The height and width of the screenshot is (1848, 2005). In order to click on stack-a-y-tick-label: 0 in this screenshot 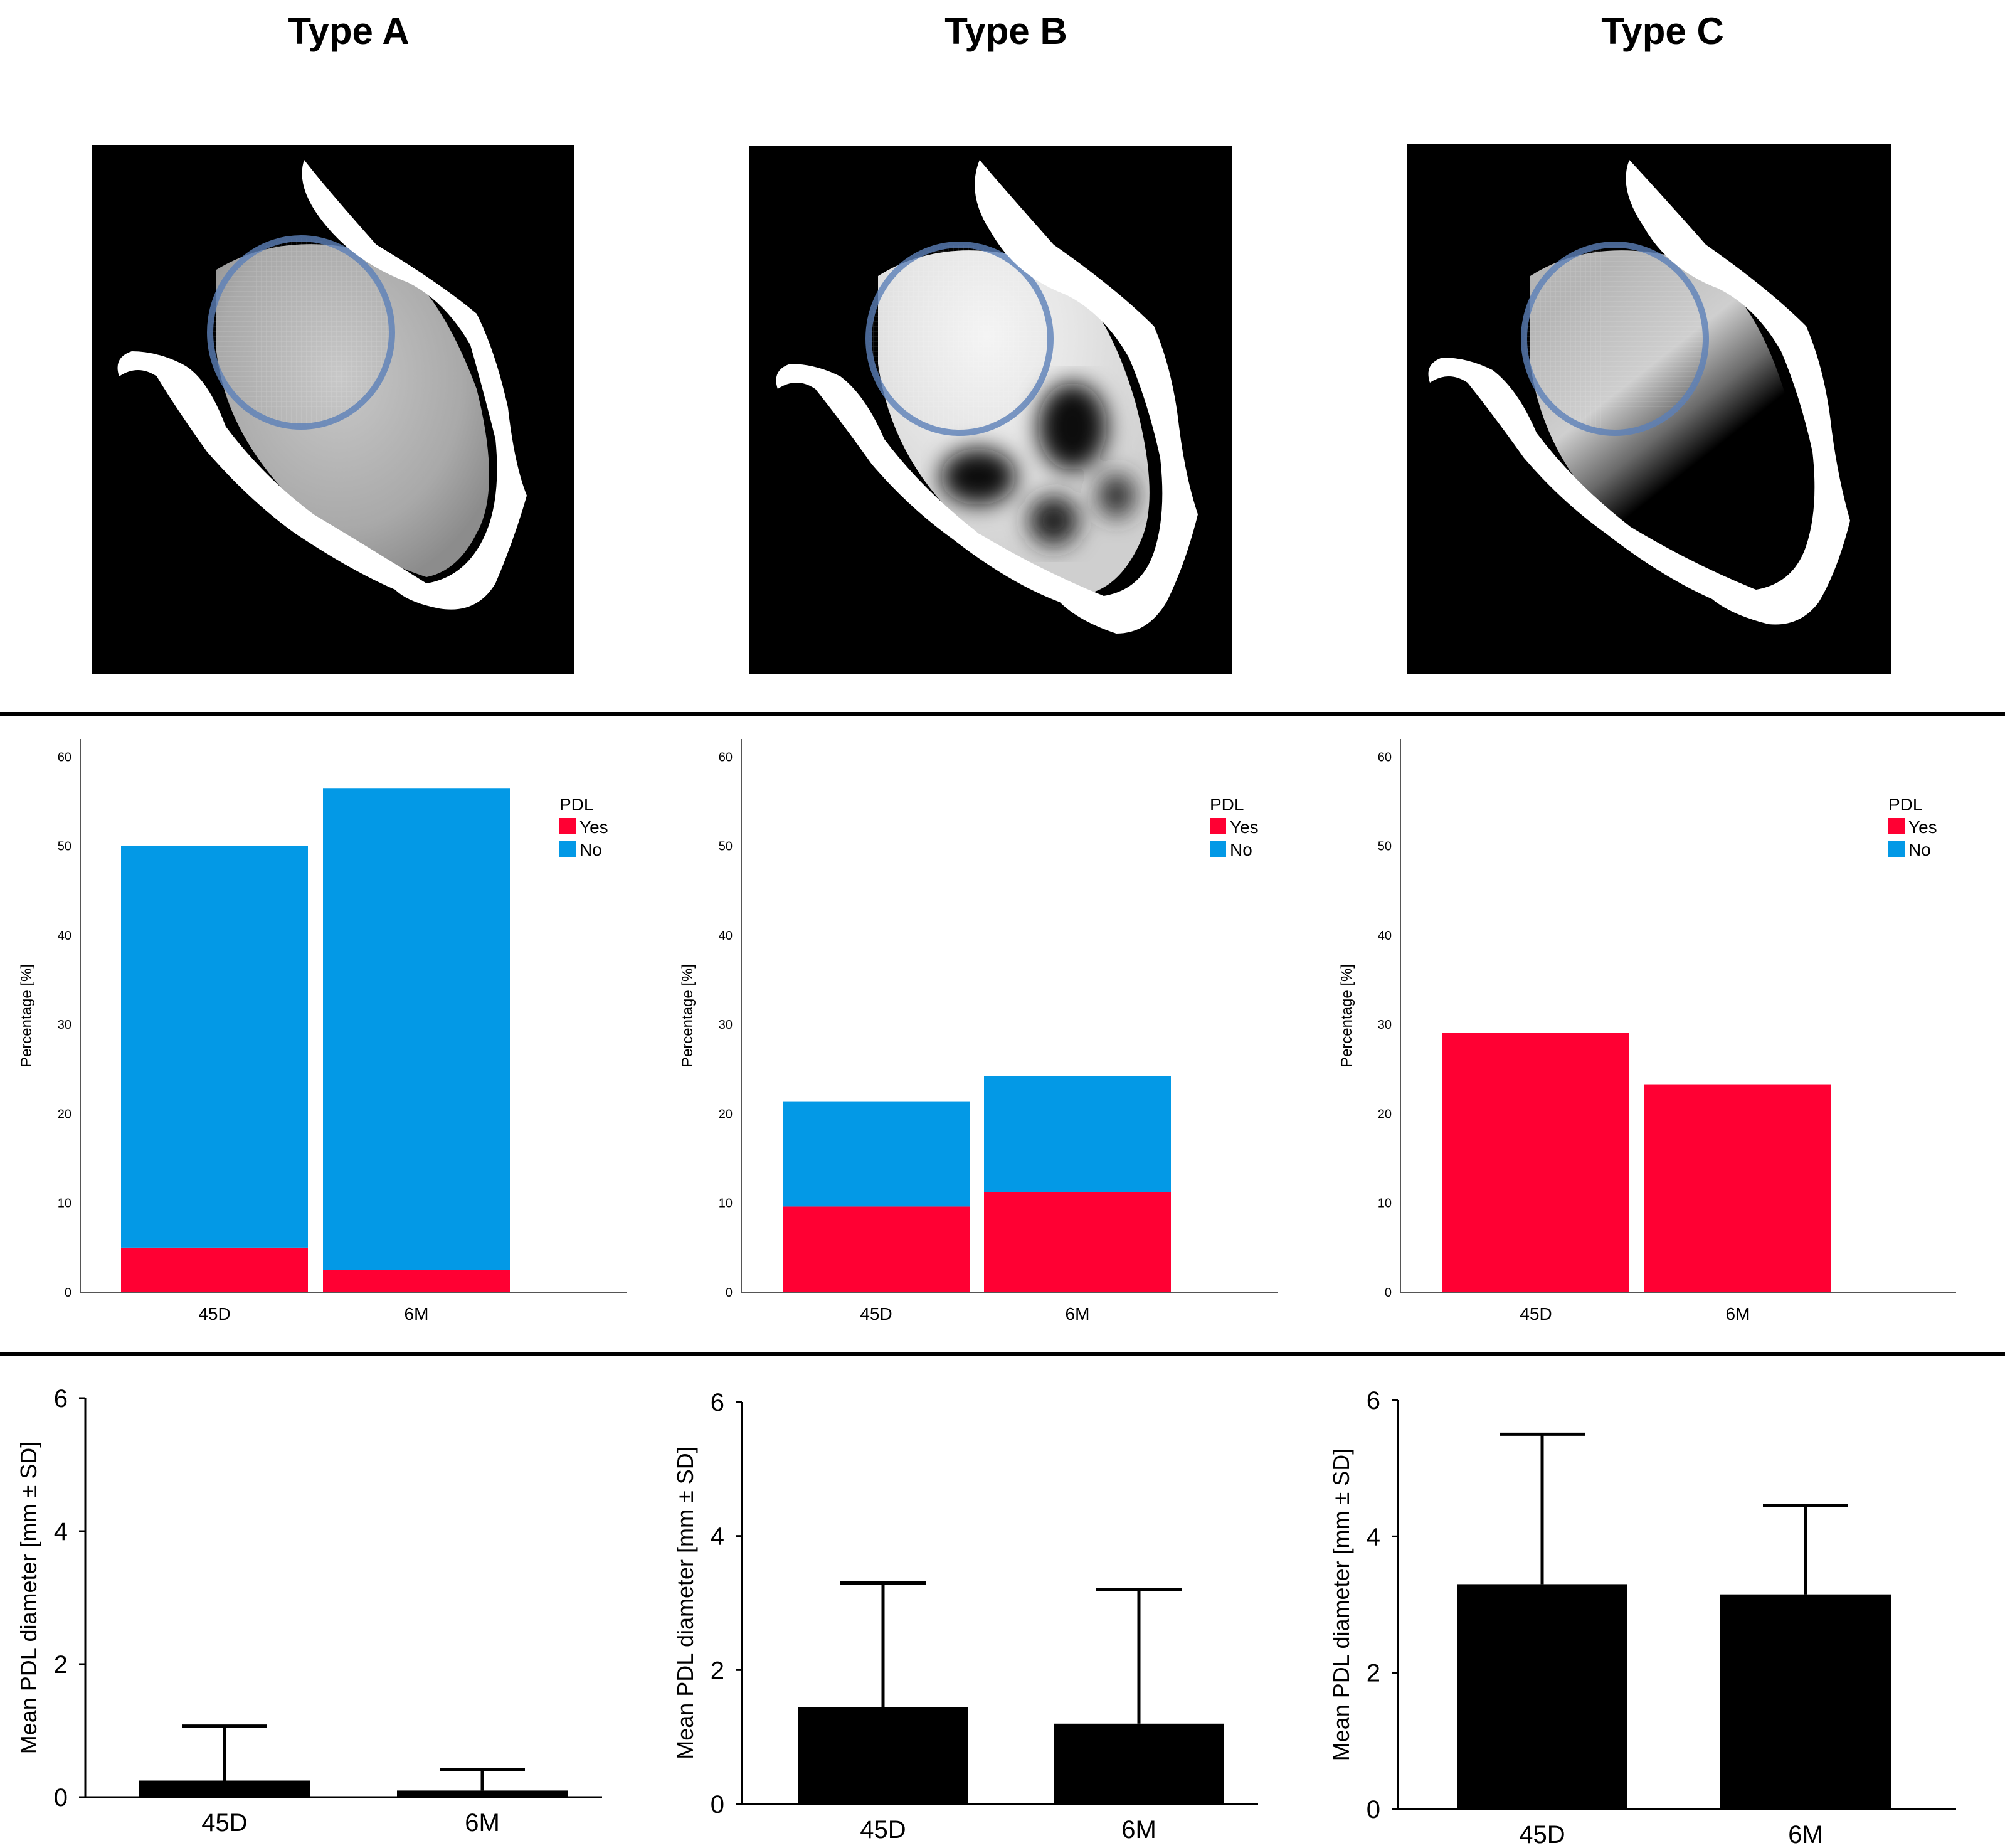, I will do `click(68, 1293)`.